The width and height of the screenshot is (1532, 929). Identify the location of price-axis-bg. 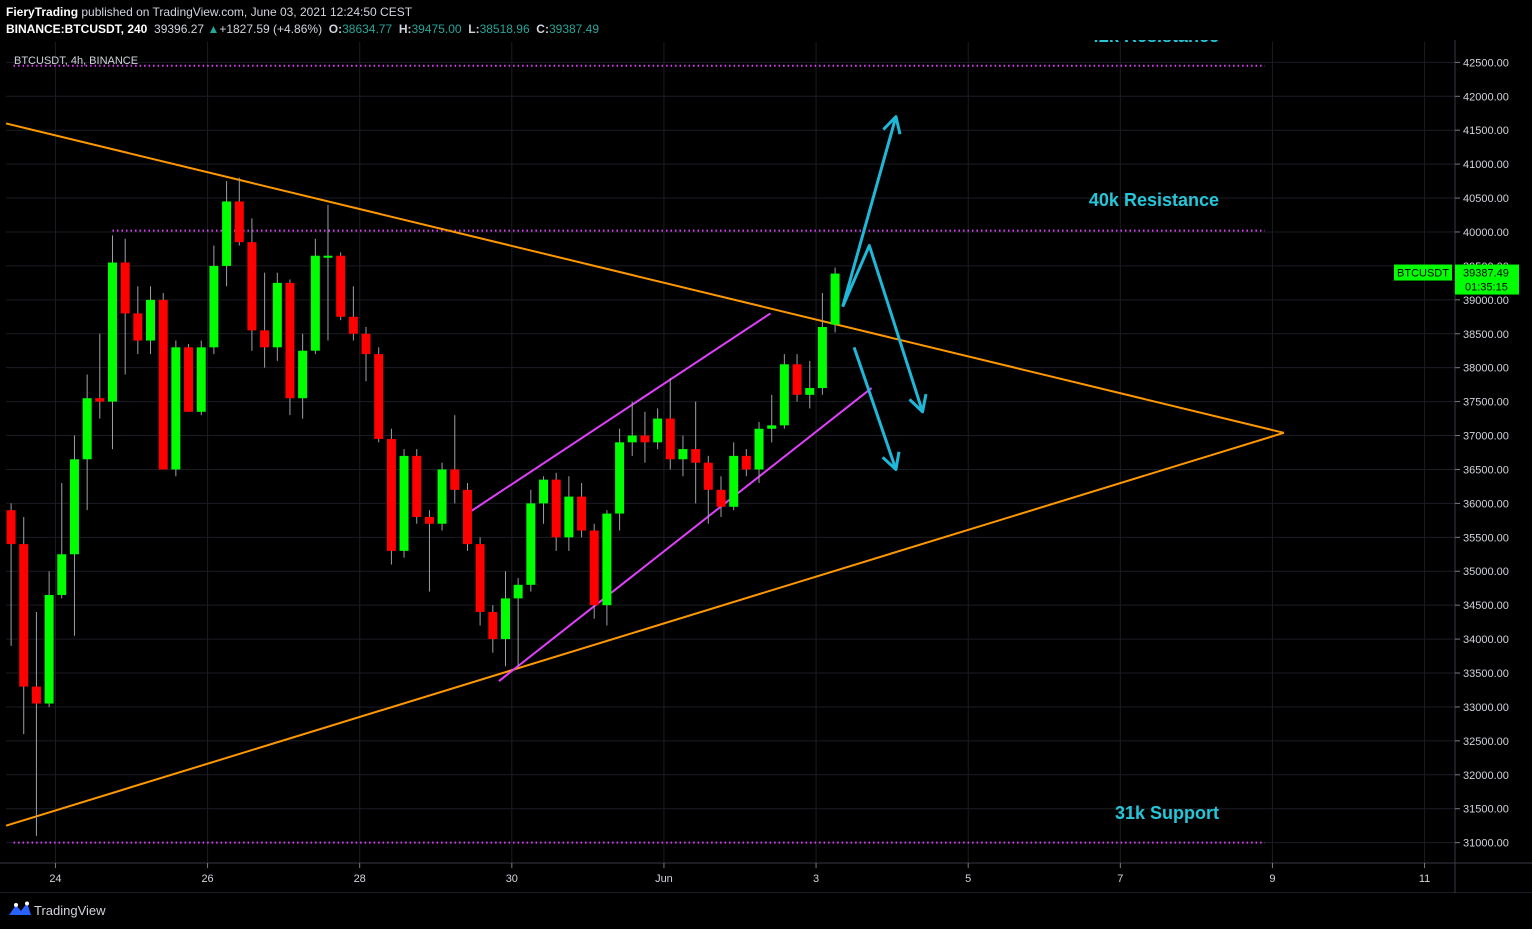
(1493, 466).